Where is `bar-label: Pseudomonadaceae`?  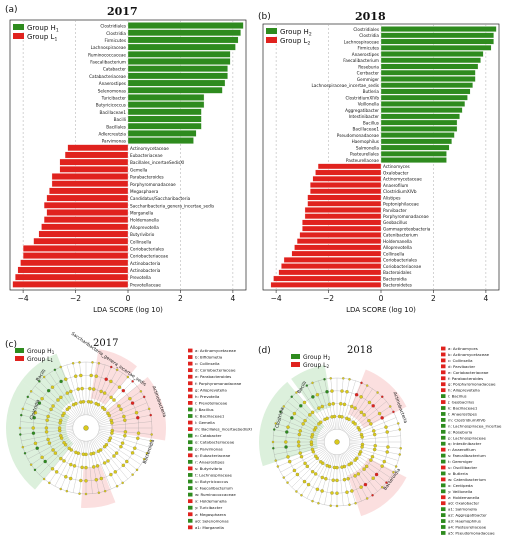 bar-label: Pseudomonadaceae is located at coordinates (358, 135).